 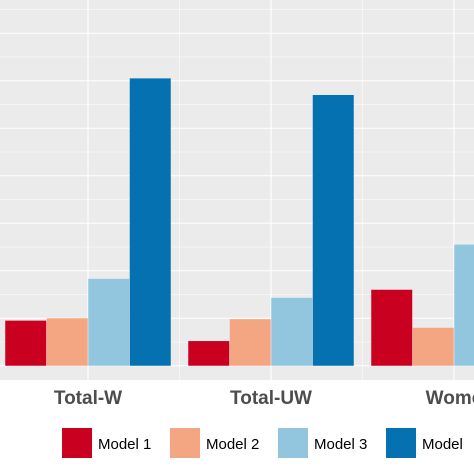 I want to click on bar-model-3-total-w, so click(x=109, y=322).